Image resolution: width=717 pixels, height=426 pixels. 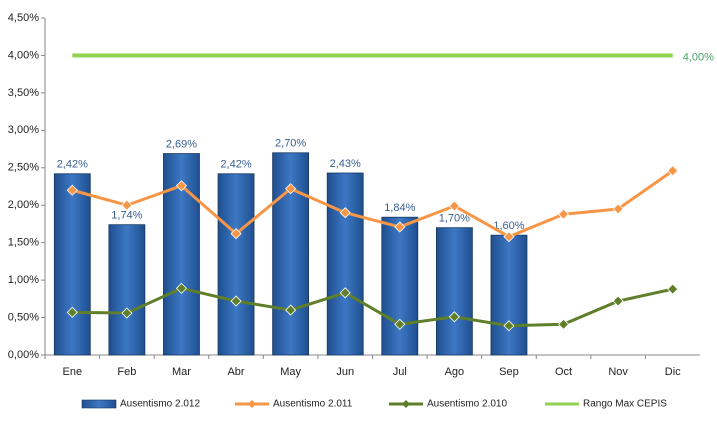 What do you see at coordinates (23, 280) in the screenshot?
I see `y-tick-label: 1,00%` at bounding box center [23, 280].